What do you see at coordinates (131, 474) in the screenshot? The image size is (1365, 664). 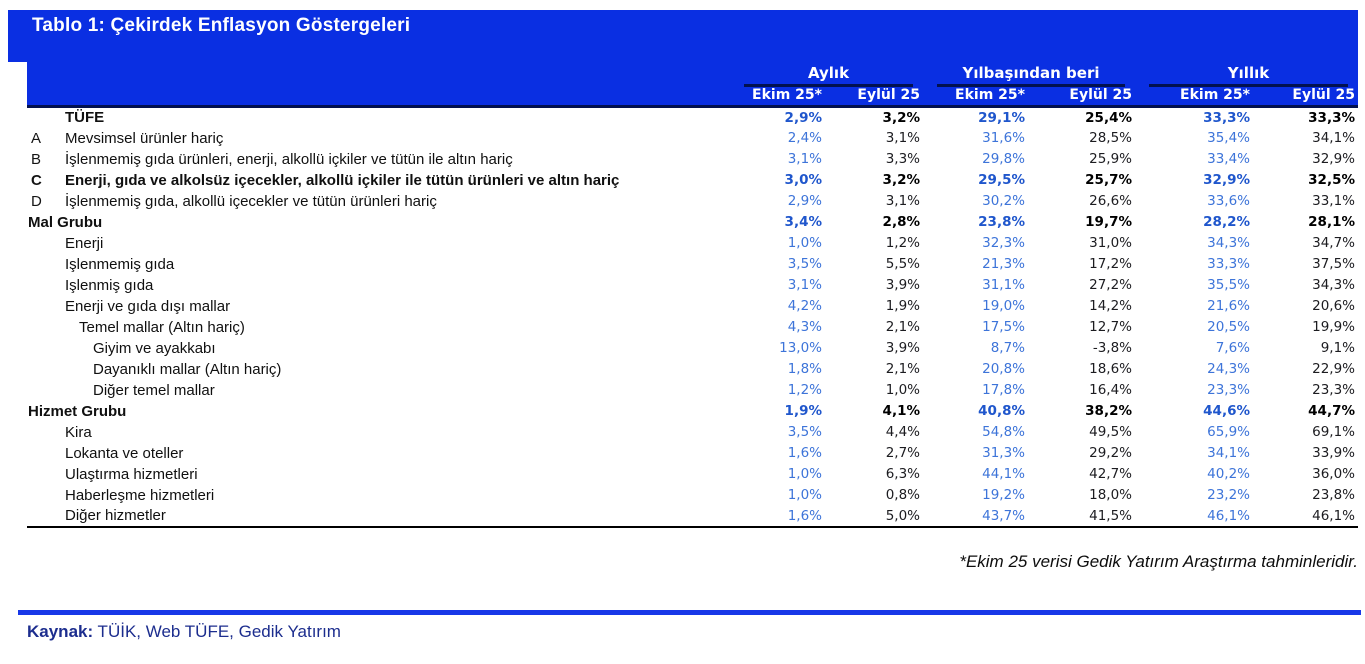 I see `row-label: Ulaştırma hizmetleri` at bounding box center [131, 474].